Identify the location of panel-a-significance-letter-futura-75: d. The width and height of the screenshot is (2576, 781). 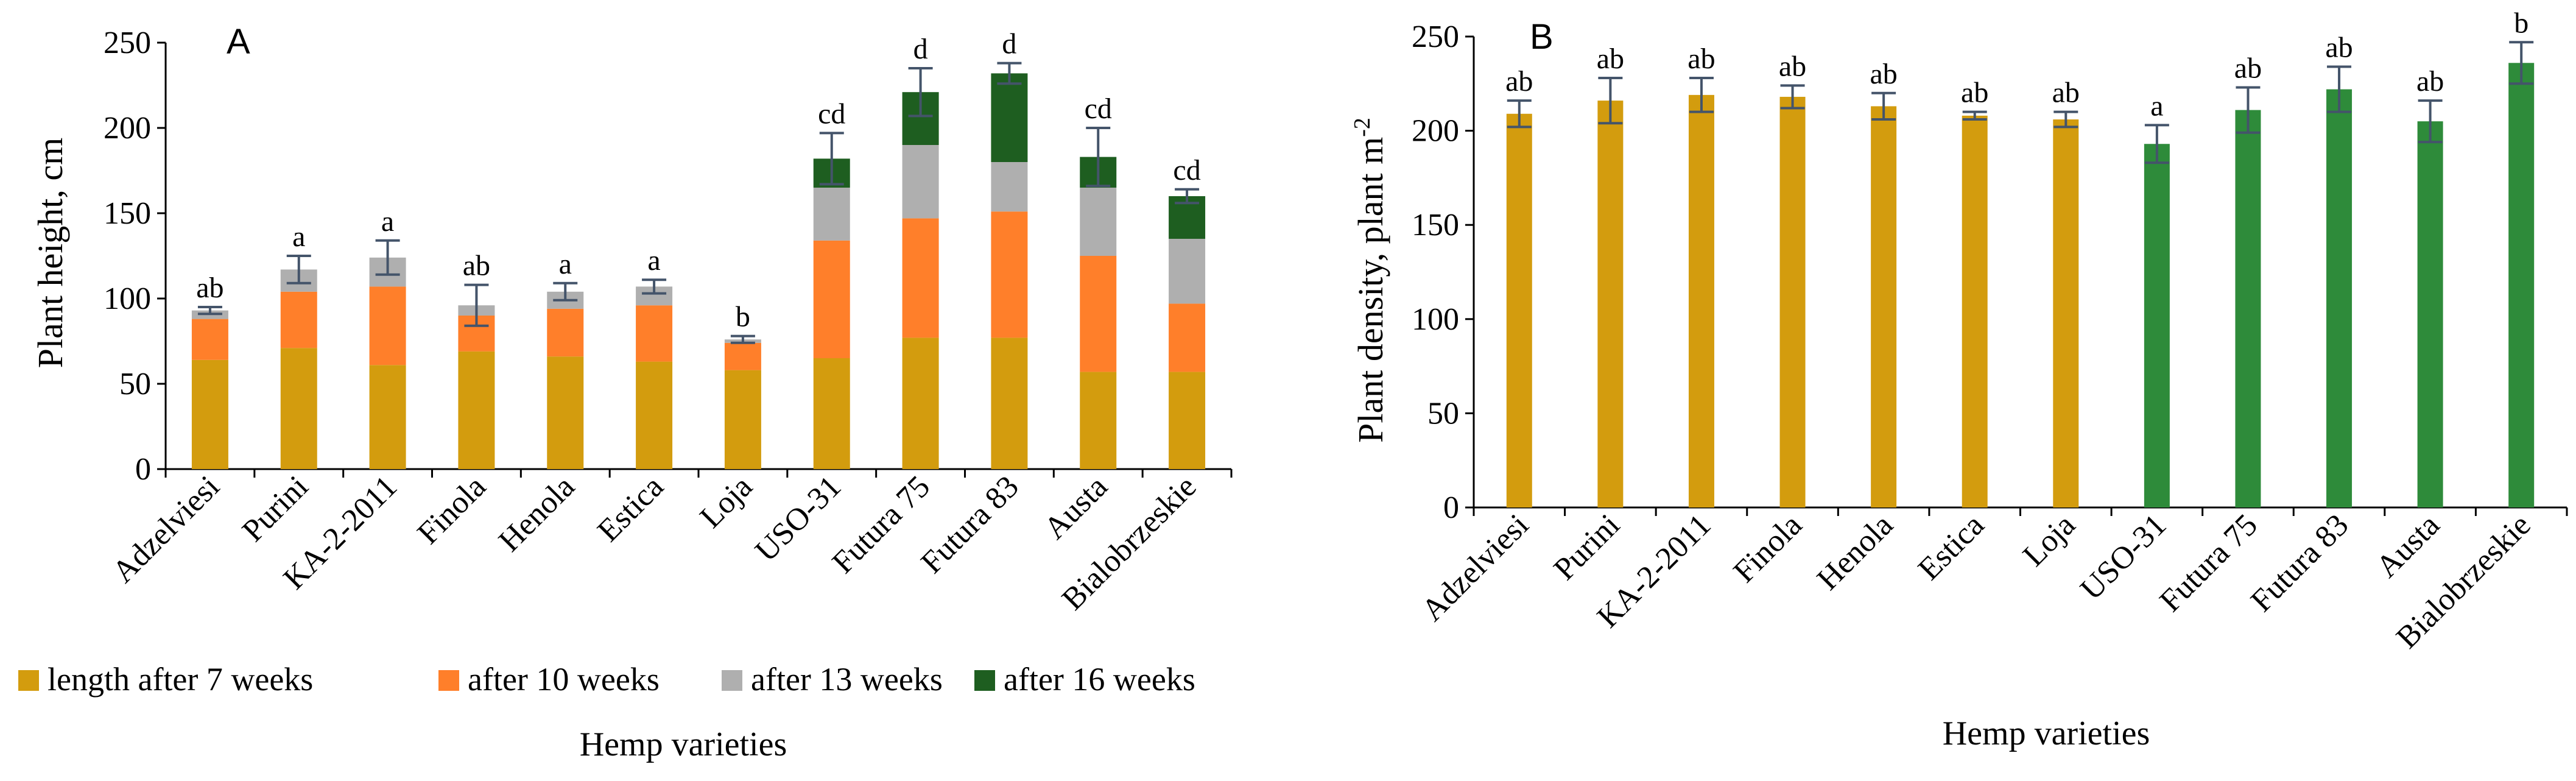
(920, 49).